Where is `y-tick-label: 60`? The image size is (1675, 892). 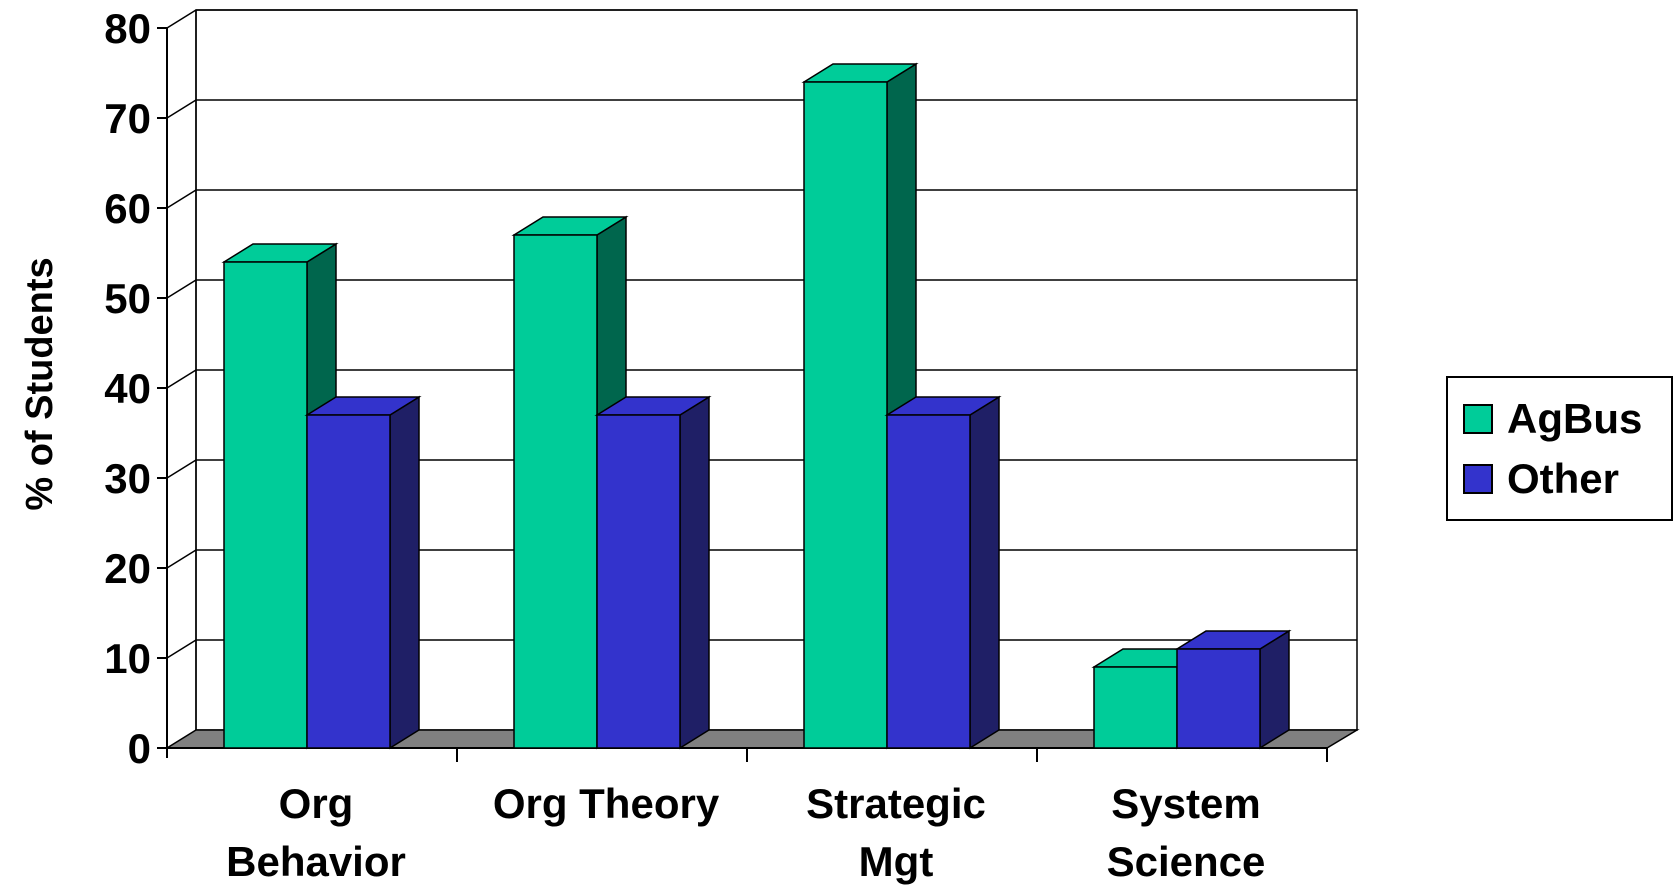 y-tick-label: 60 is located at coordinates (127, 208).